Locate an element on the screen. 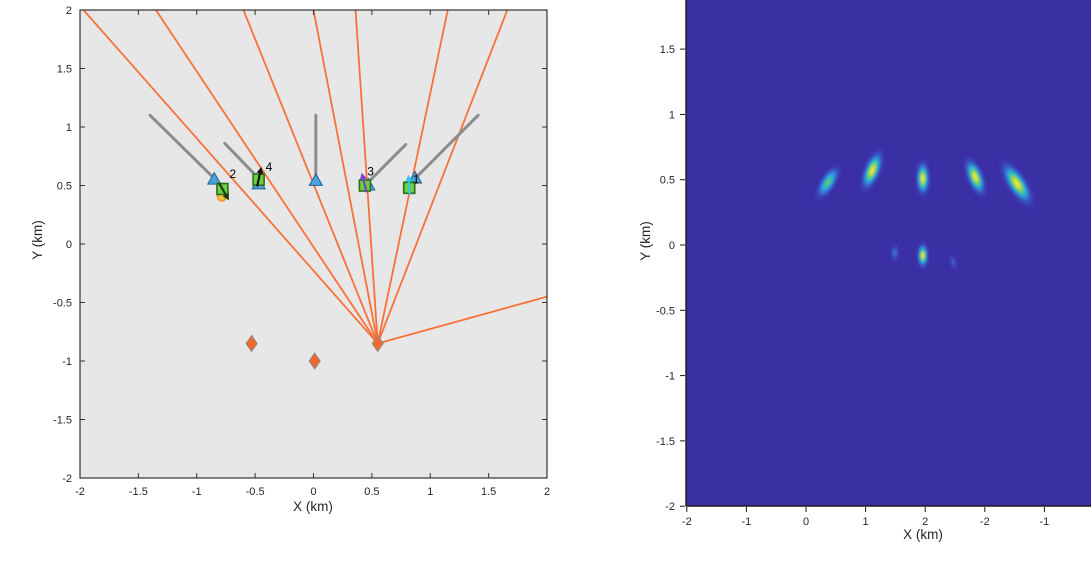  x-tick-label: -1.5 is located at coordinates (138, 492).